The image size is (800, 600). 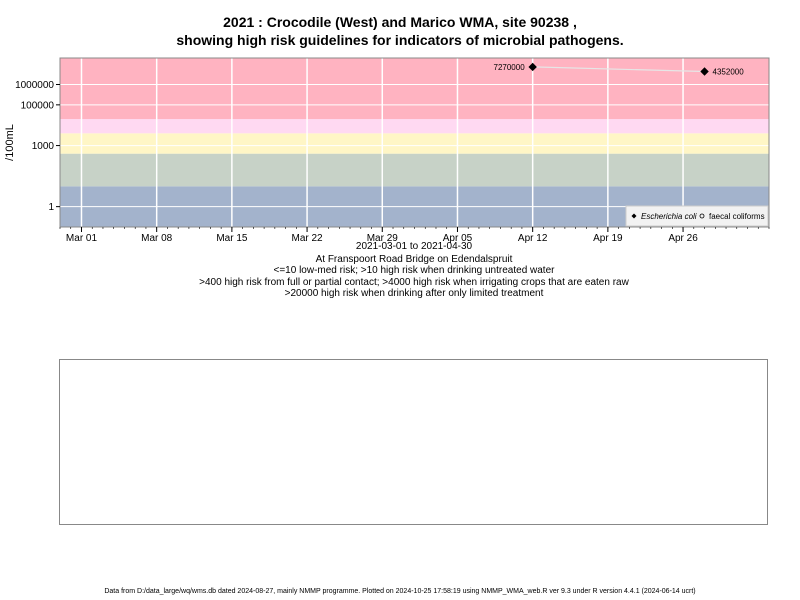 What do you see at coordinates (38, 105) in the screenshot?
I see `y-tick-label: 100000` at bounding box center [38, 105].